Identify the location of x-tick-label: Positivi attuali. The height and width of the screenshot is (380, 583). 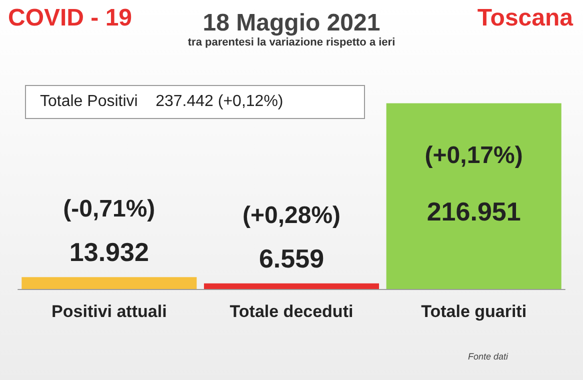
(109, 311).